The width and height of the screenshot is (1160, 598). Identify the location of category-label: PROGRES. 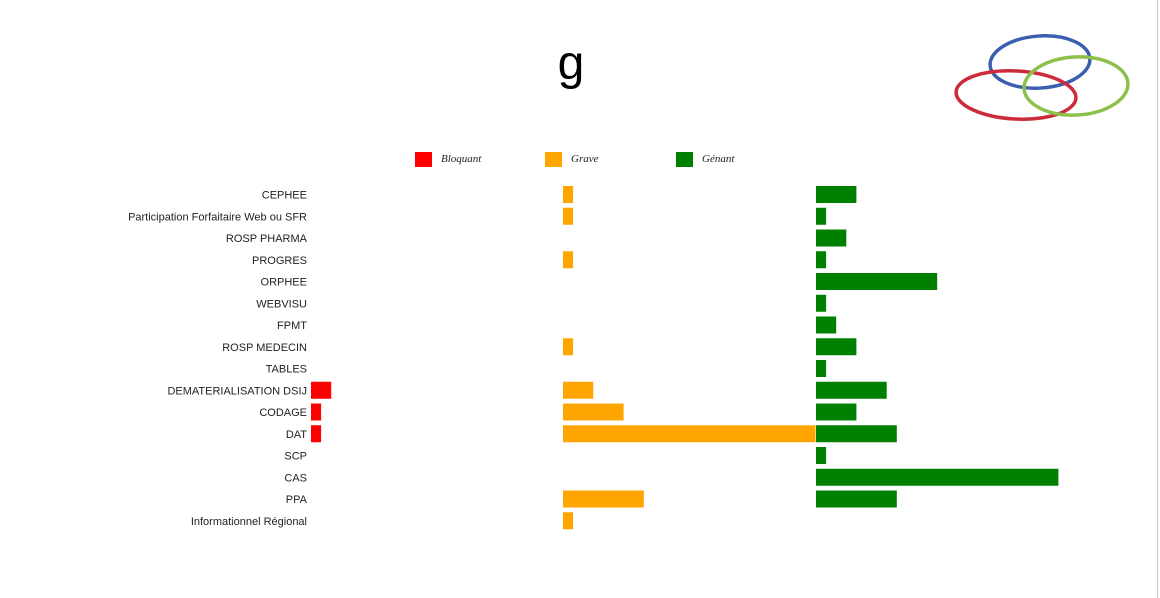
(279, 261).